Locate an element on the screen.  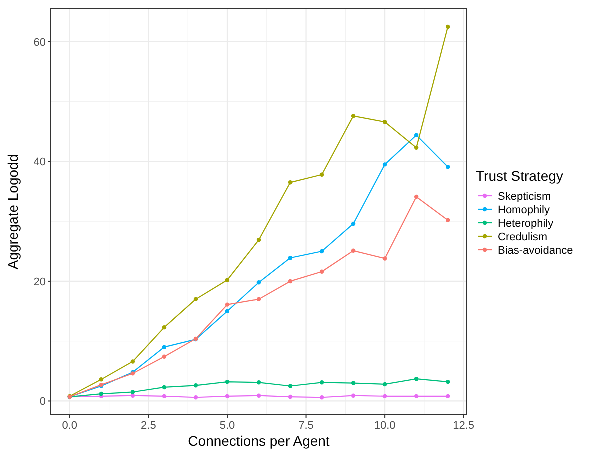
y-tick-label: 40 is located at coordinates (40, 162).